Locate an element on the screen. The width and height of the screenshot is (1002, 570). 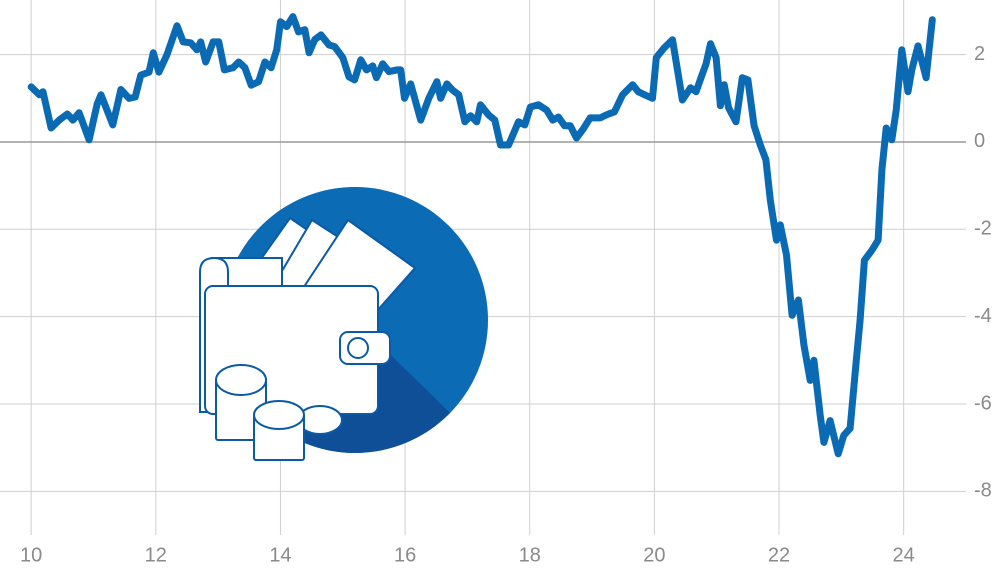
x-tick-label: 18 is located at coordinates (530, 555).